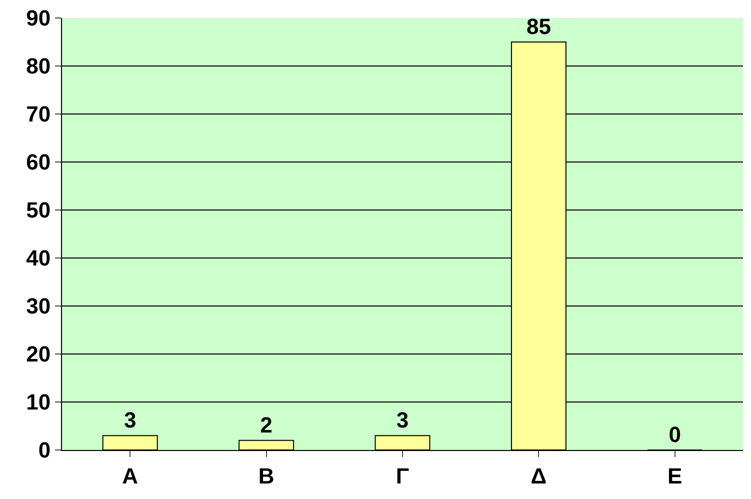 This screenshot has height=499, width=751. Describe the element at coordinates (266, 475) in the screenshot. I see `x-tick-label: Β` at that location.